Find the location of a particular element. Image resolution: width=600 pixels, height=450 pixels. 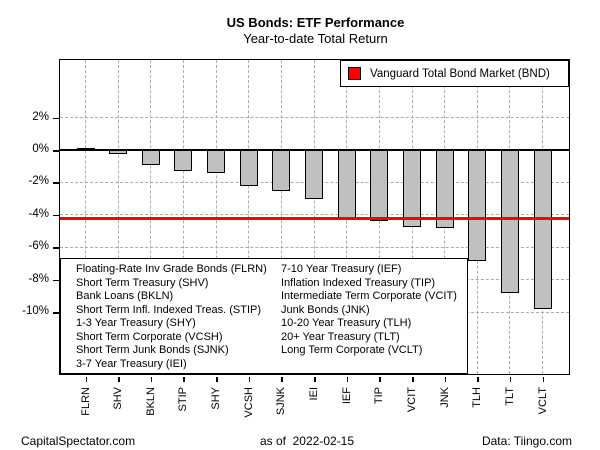

y-tick-label: -6% is located at coordinates (38, 246).